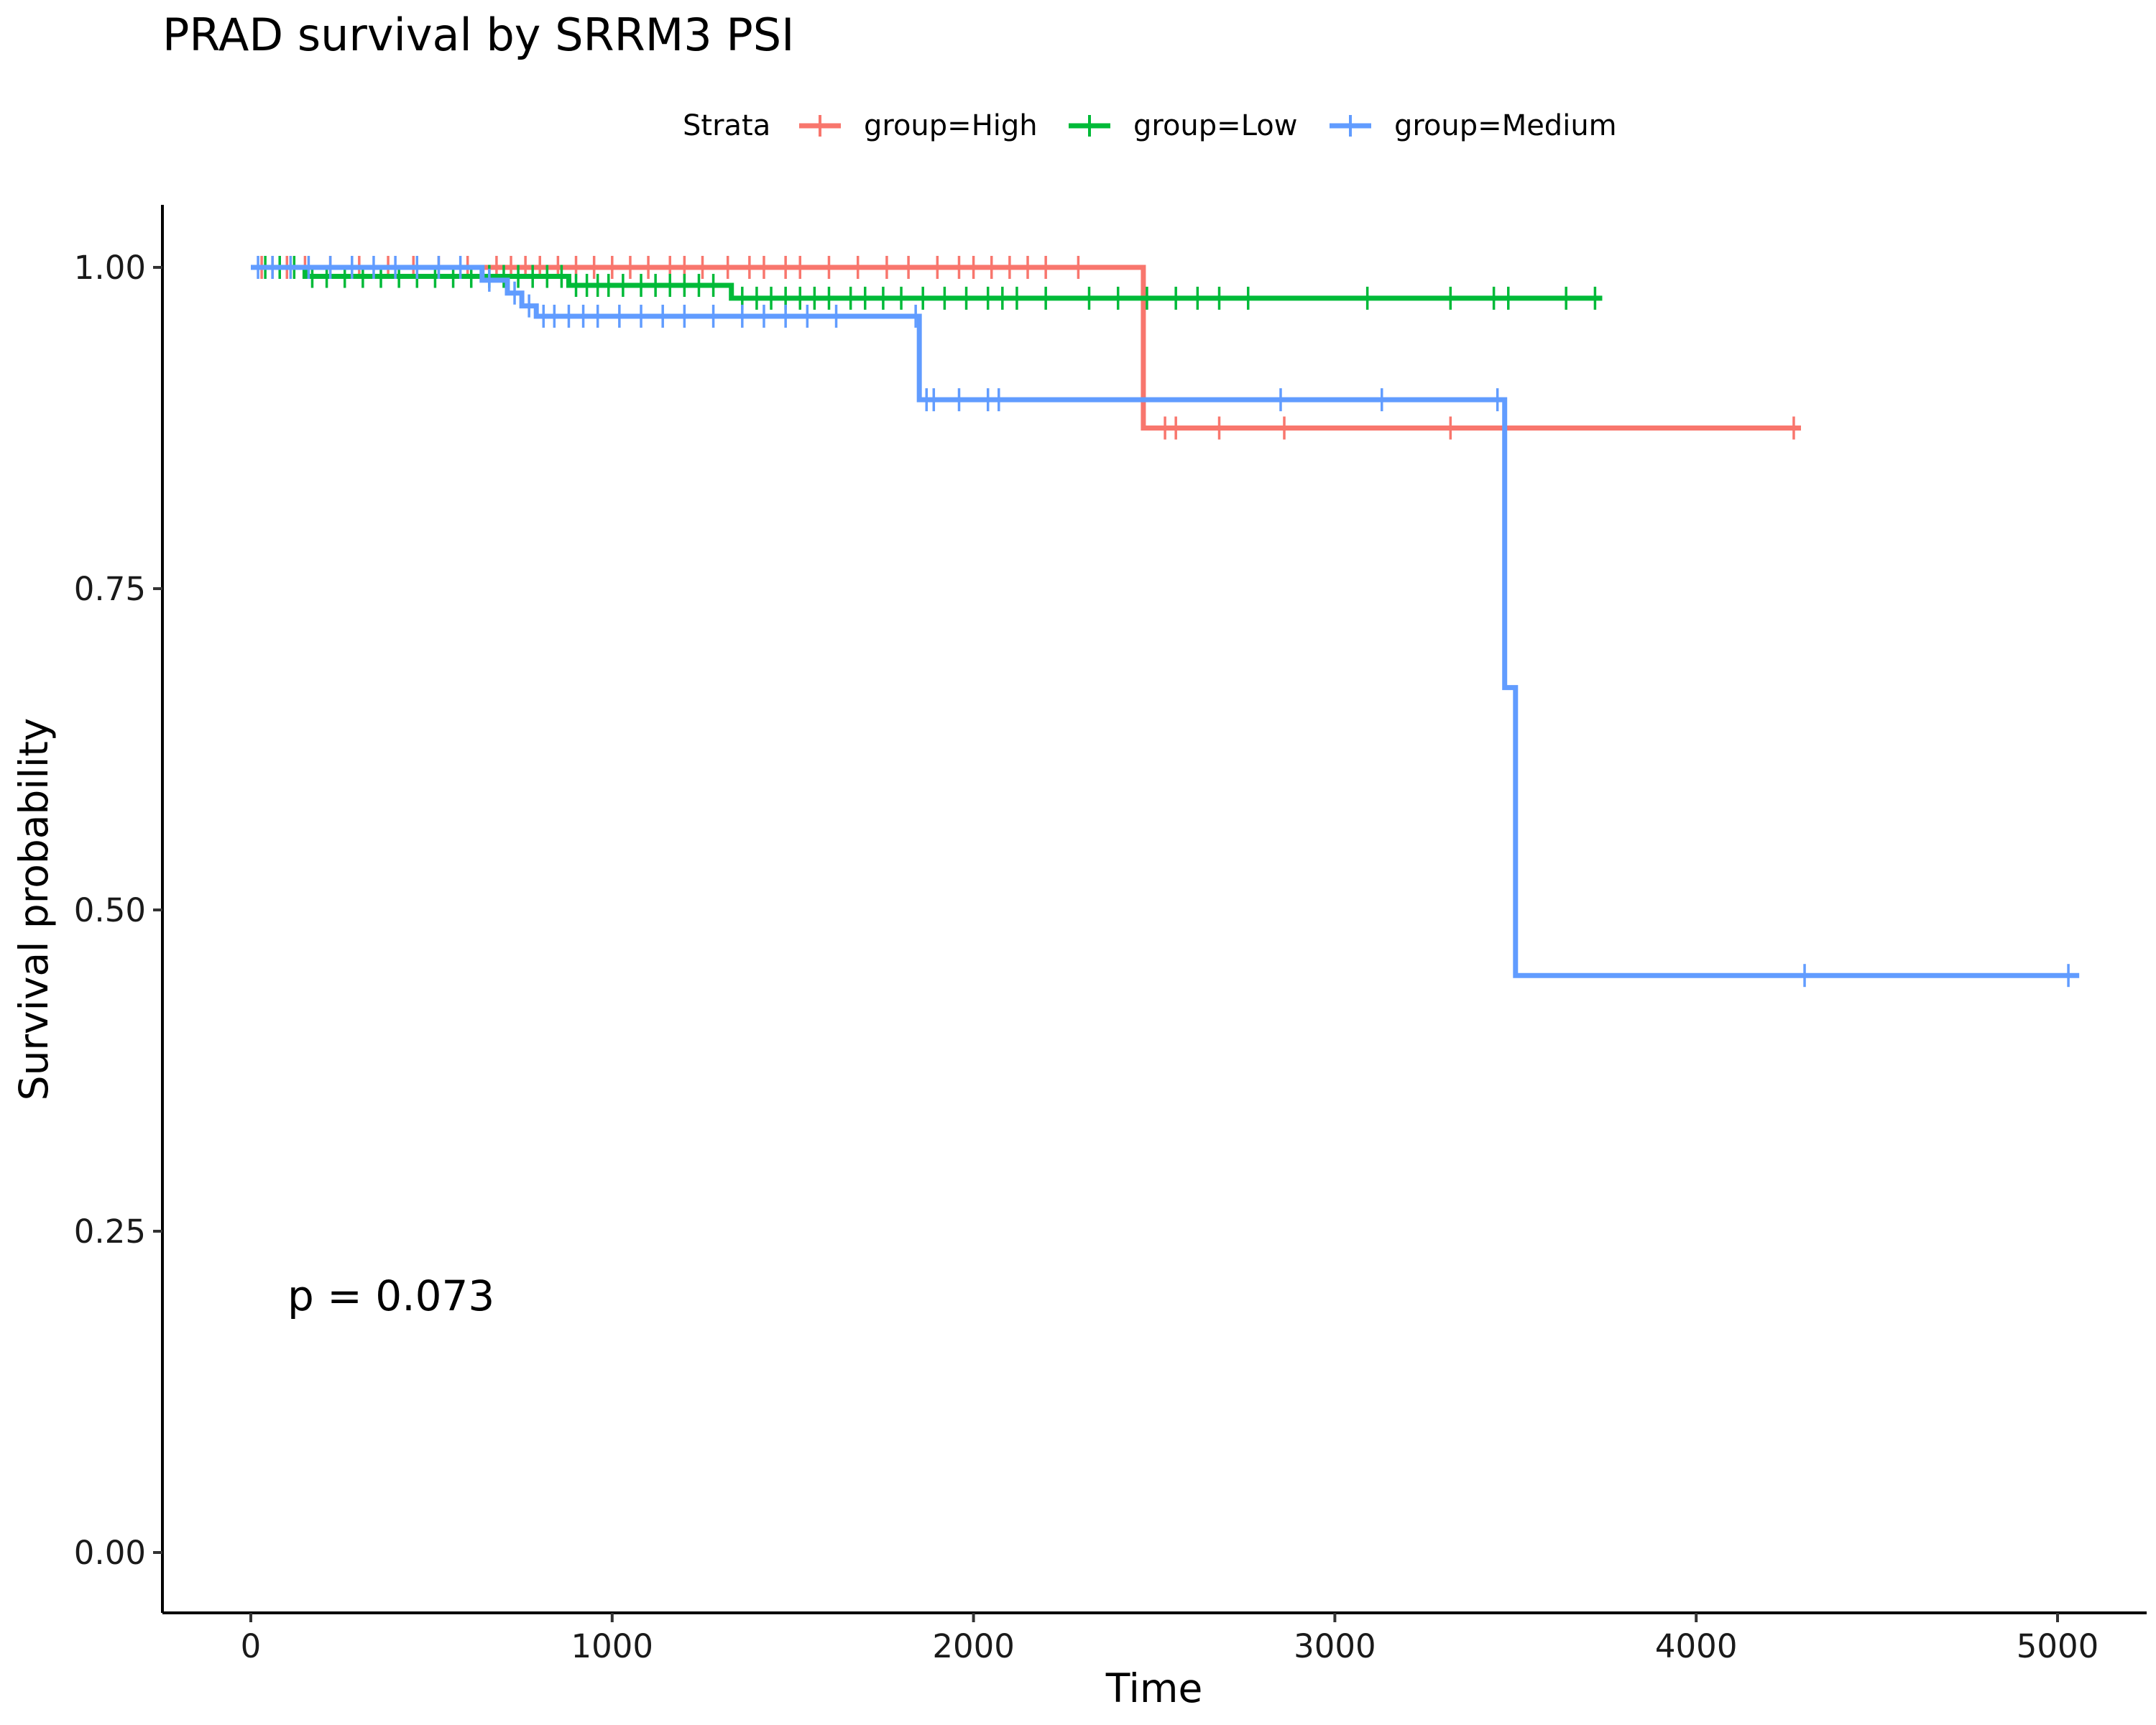  I want to click on x-tick-label: 4000, so click(1697, 1646).